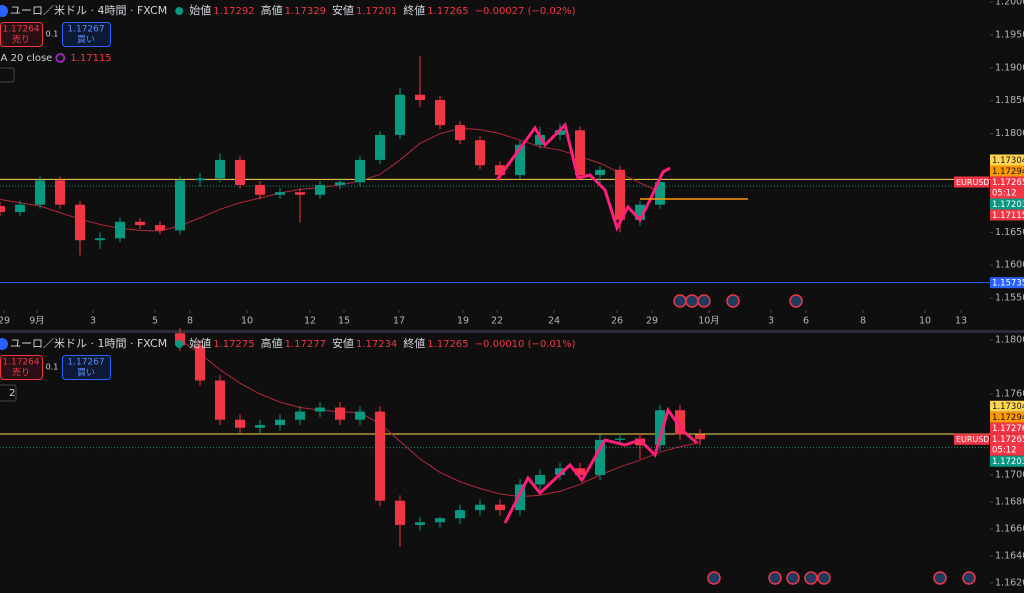 The height and width of the screenshot is (593, 1024). Describe the element at coordinates (88, 10) in the screenshot. I see `symbol: ユーロ／米ドル · 4時間 · FXCM` at that location.